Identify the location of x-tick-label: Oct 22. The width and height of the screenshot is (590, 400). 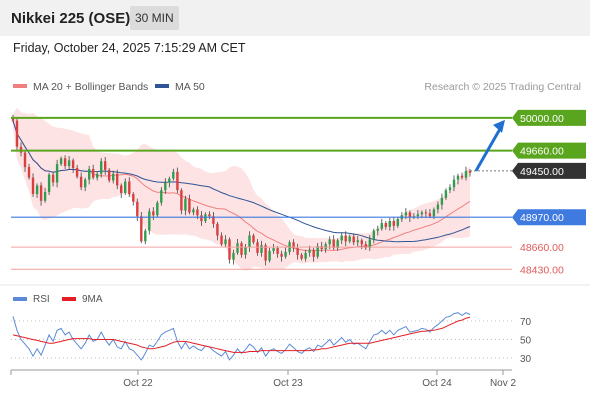
(138, 383).